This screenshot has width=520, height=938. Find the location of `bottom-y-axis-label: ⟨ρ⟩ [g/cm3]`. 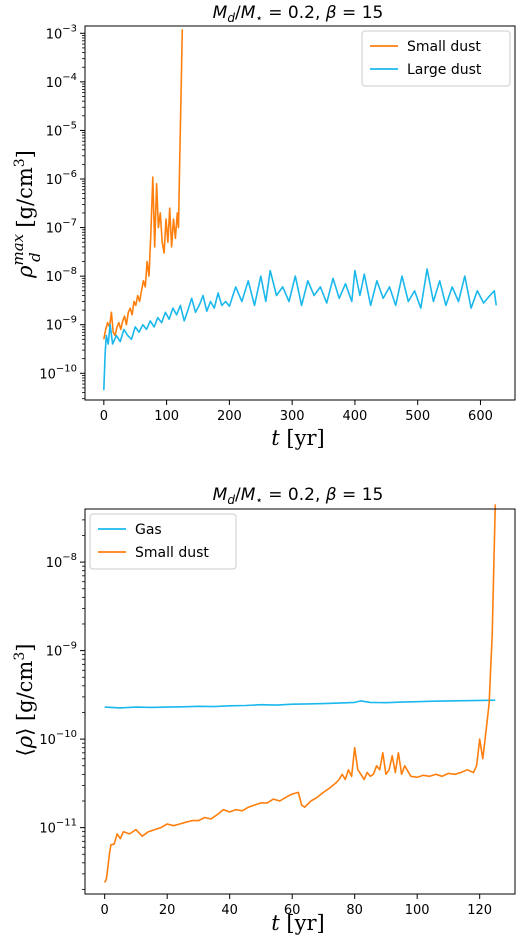

bottom-y-axis-label: ⟨ρ⟩ [g/cm3] is located at coordinates (24, 700).